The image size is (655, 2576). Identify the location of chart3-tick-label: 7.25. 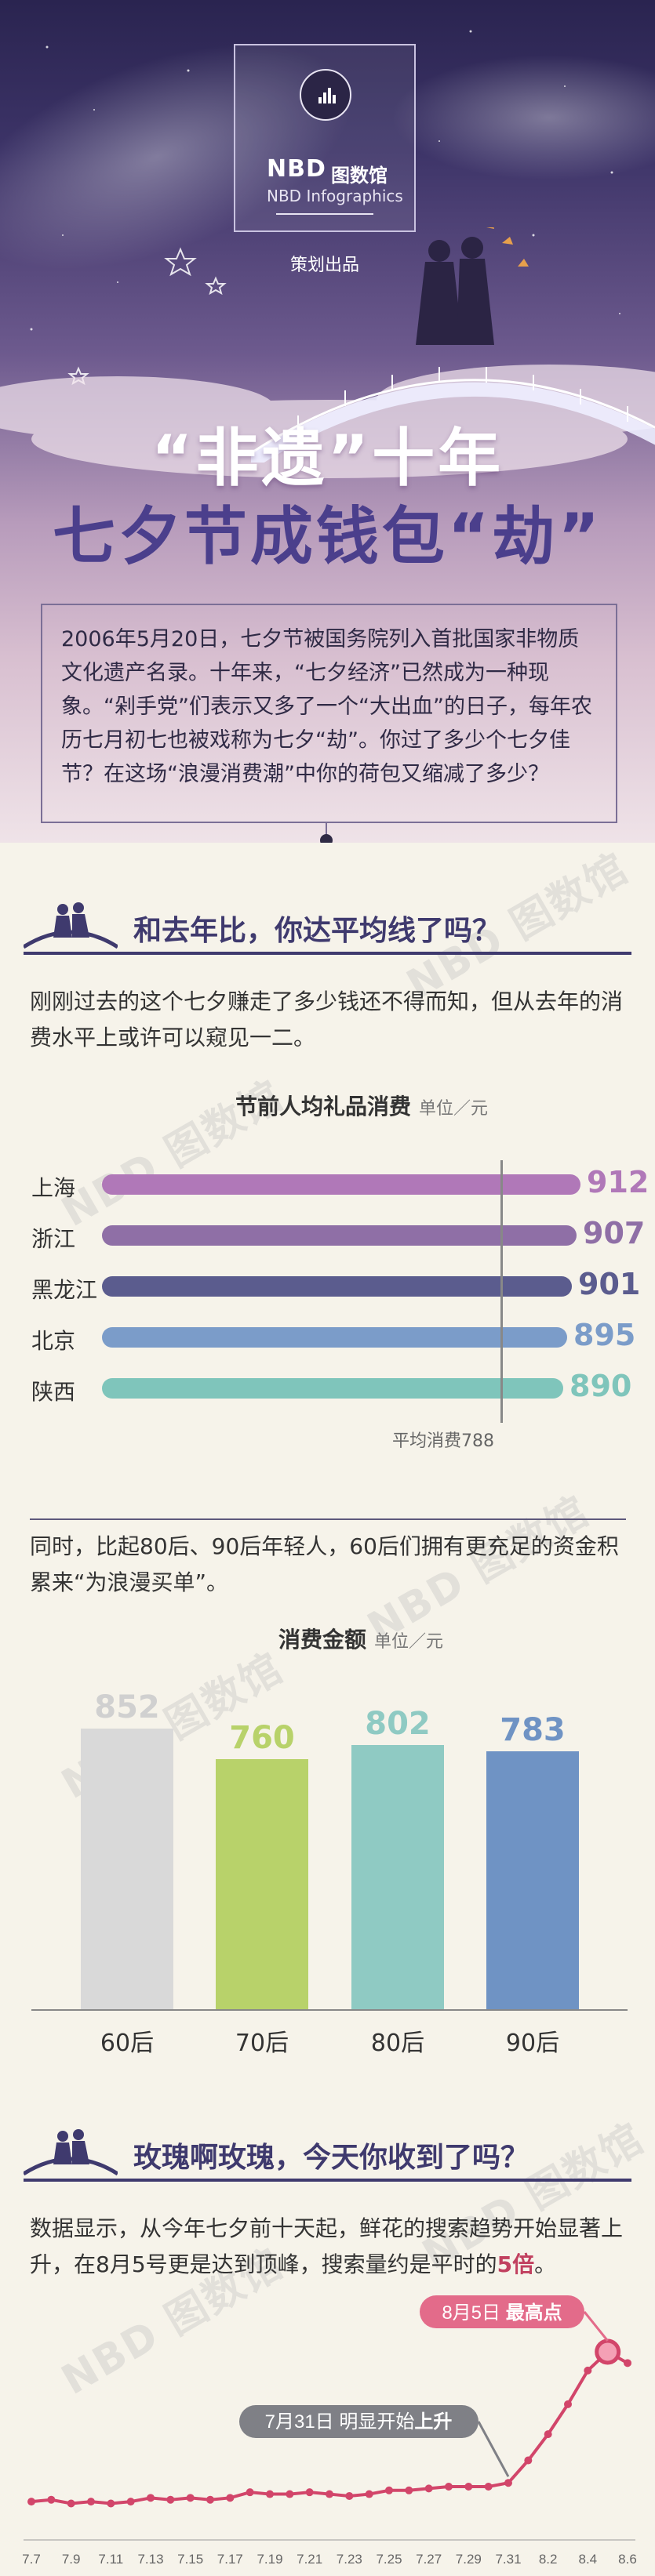
(389, 2560).